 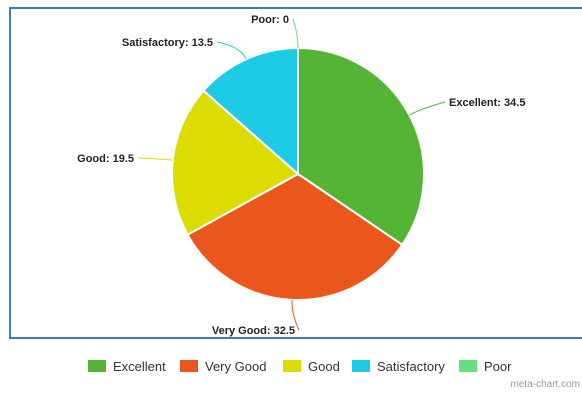 What do you see at coordinates (427, 108) in the screenshot?
I see `connector-excellent` at bounding box center [427, 108].